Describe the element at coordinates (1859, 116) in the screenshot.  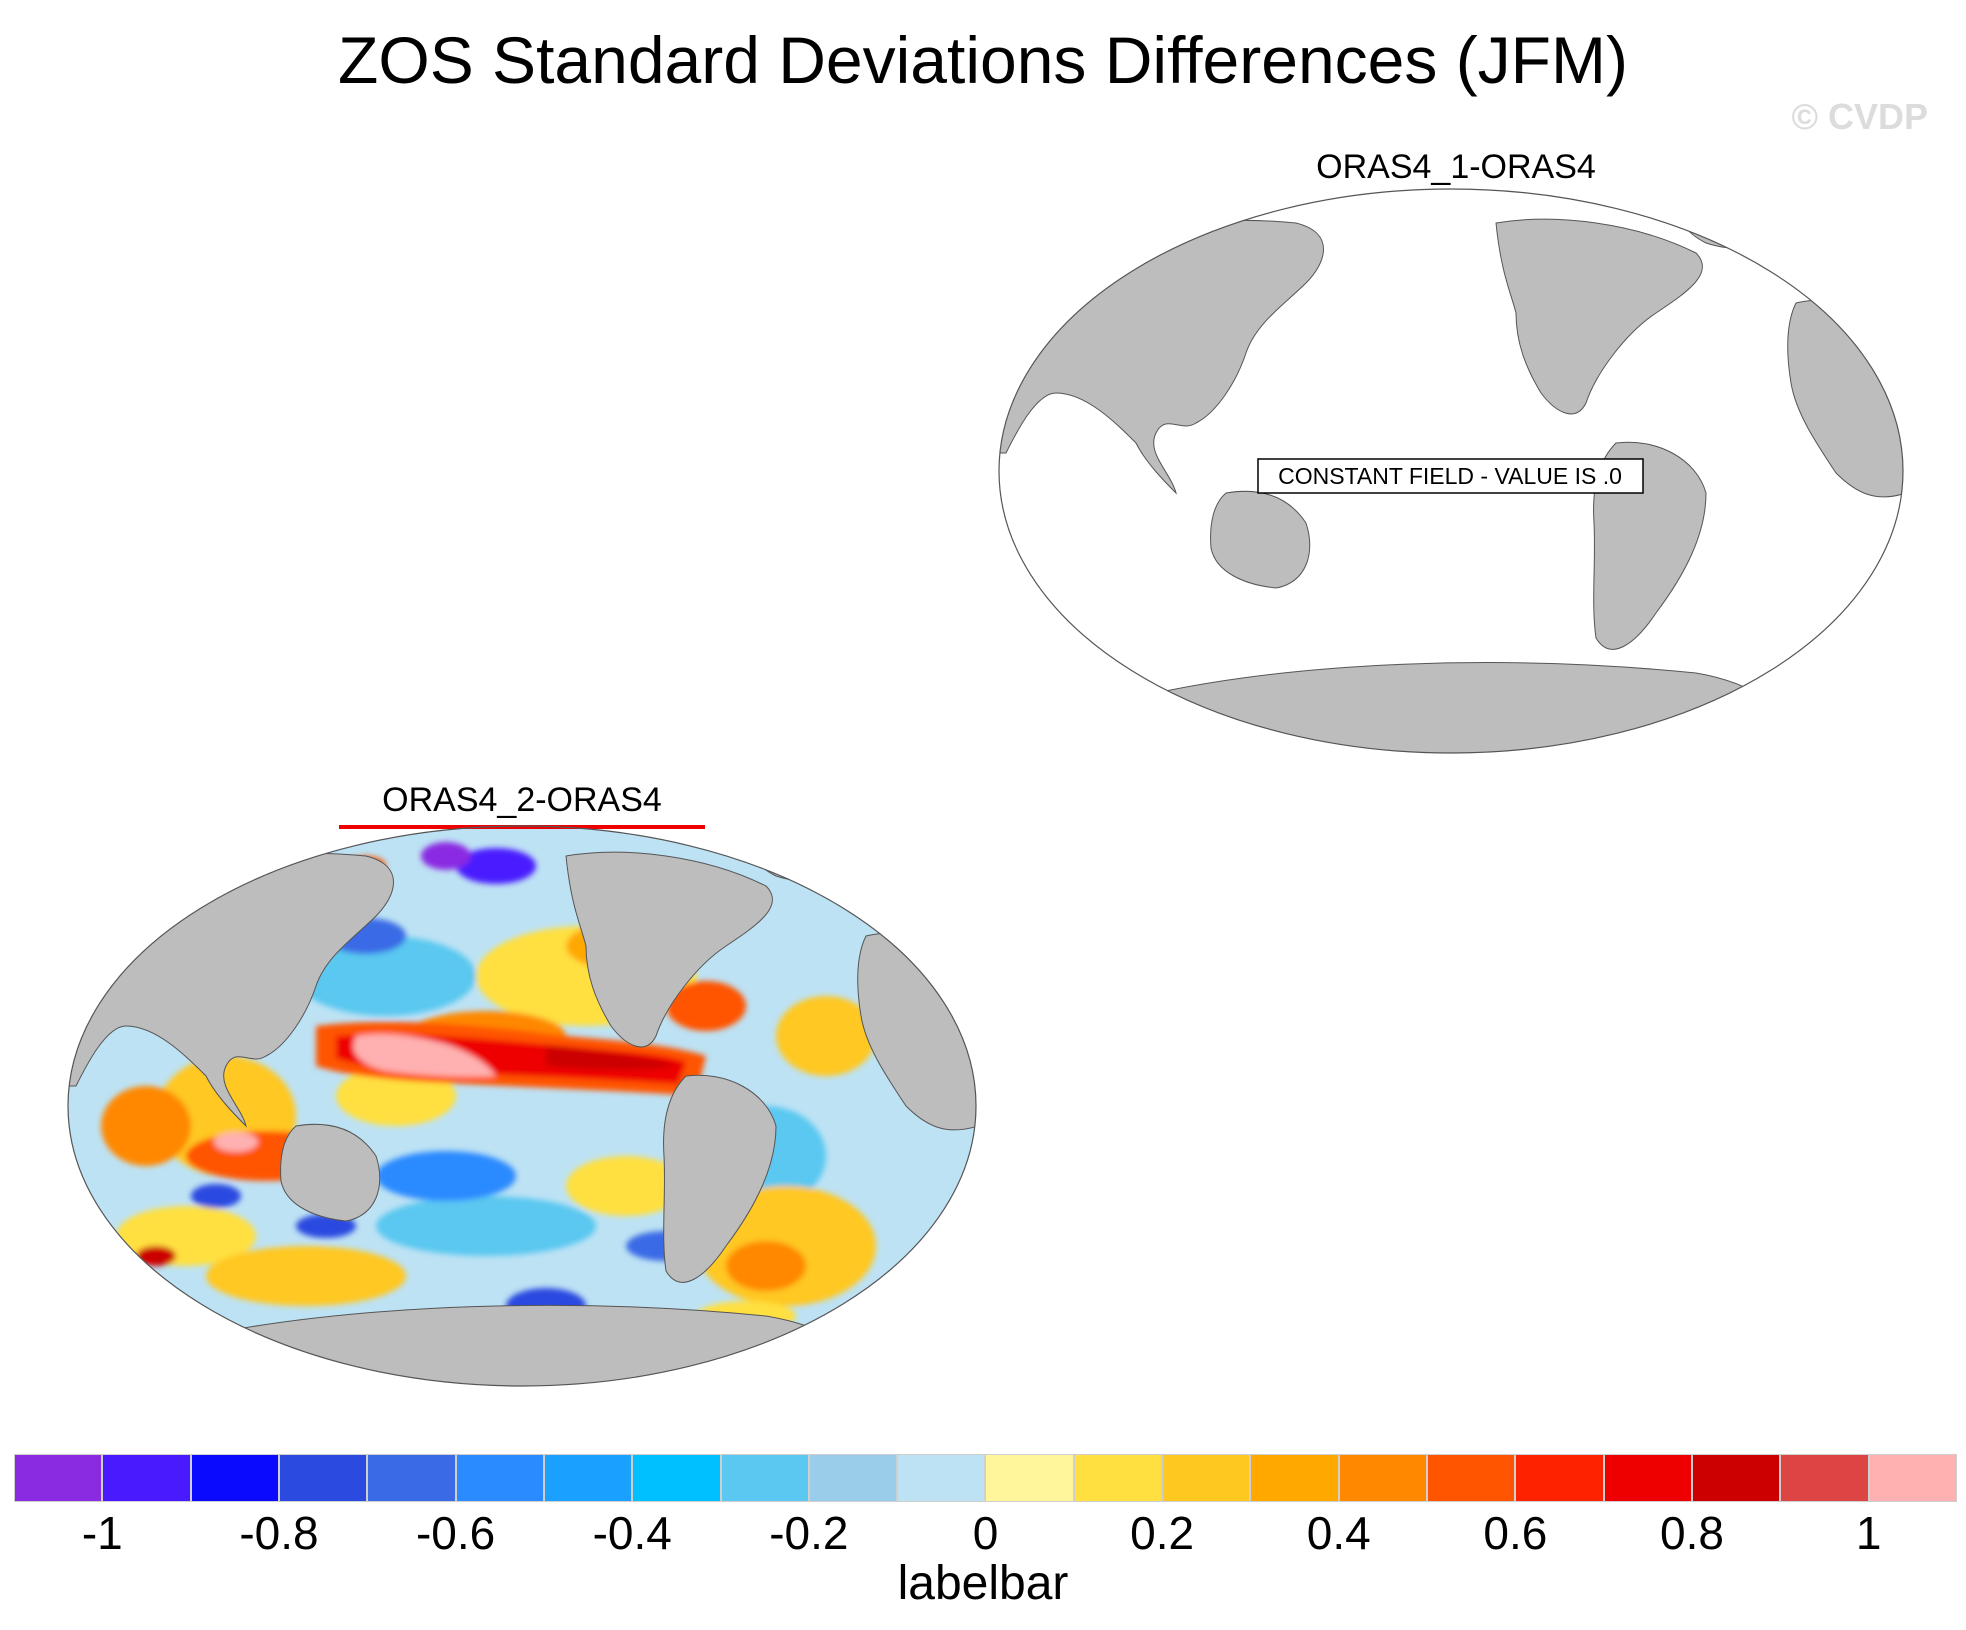
I see `cvdp-watermark: © CVDP` at that location.